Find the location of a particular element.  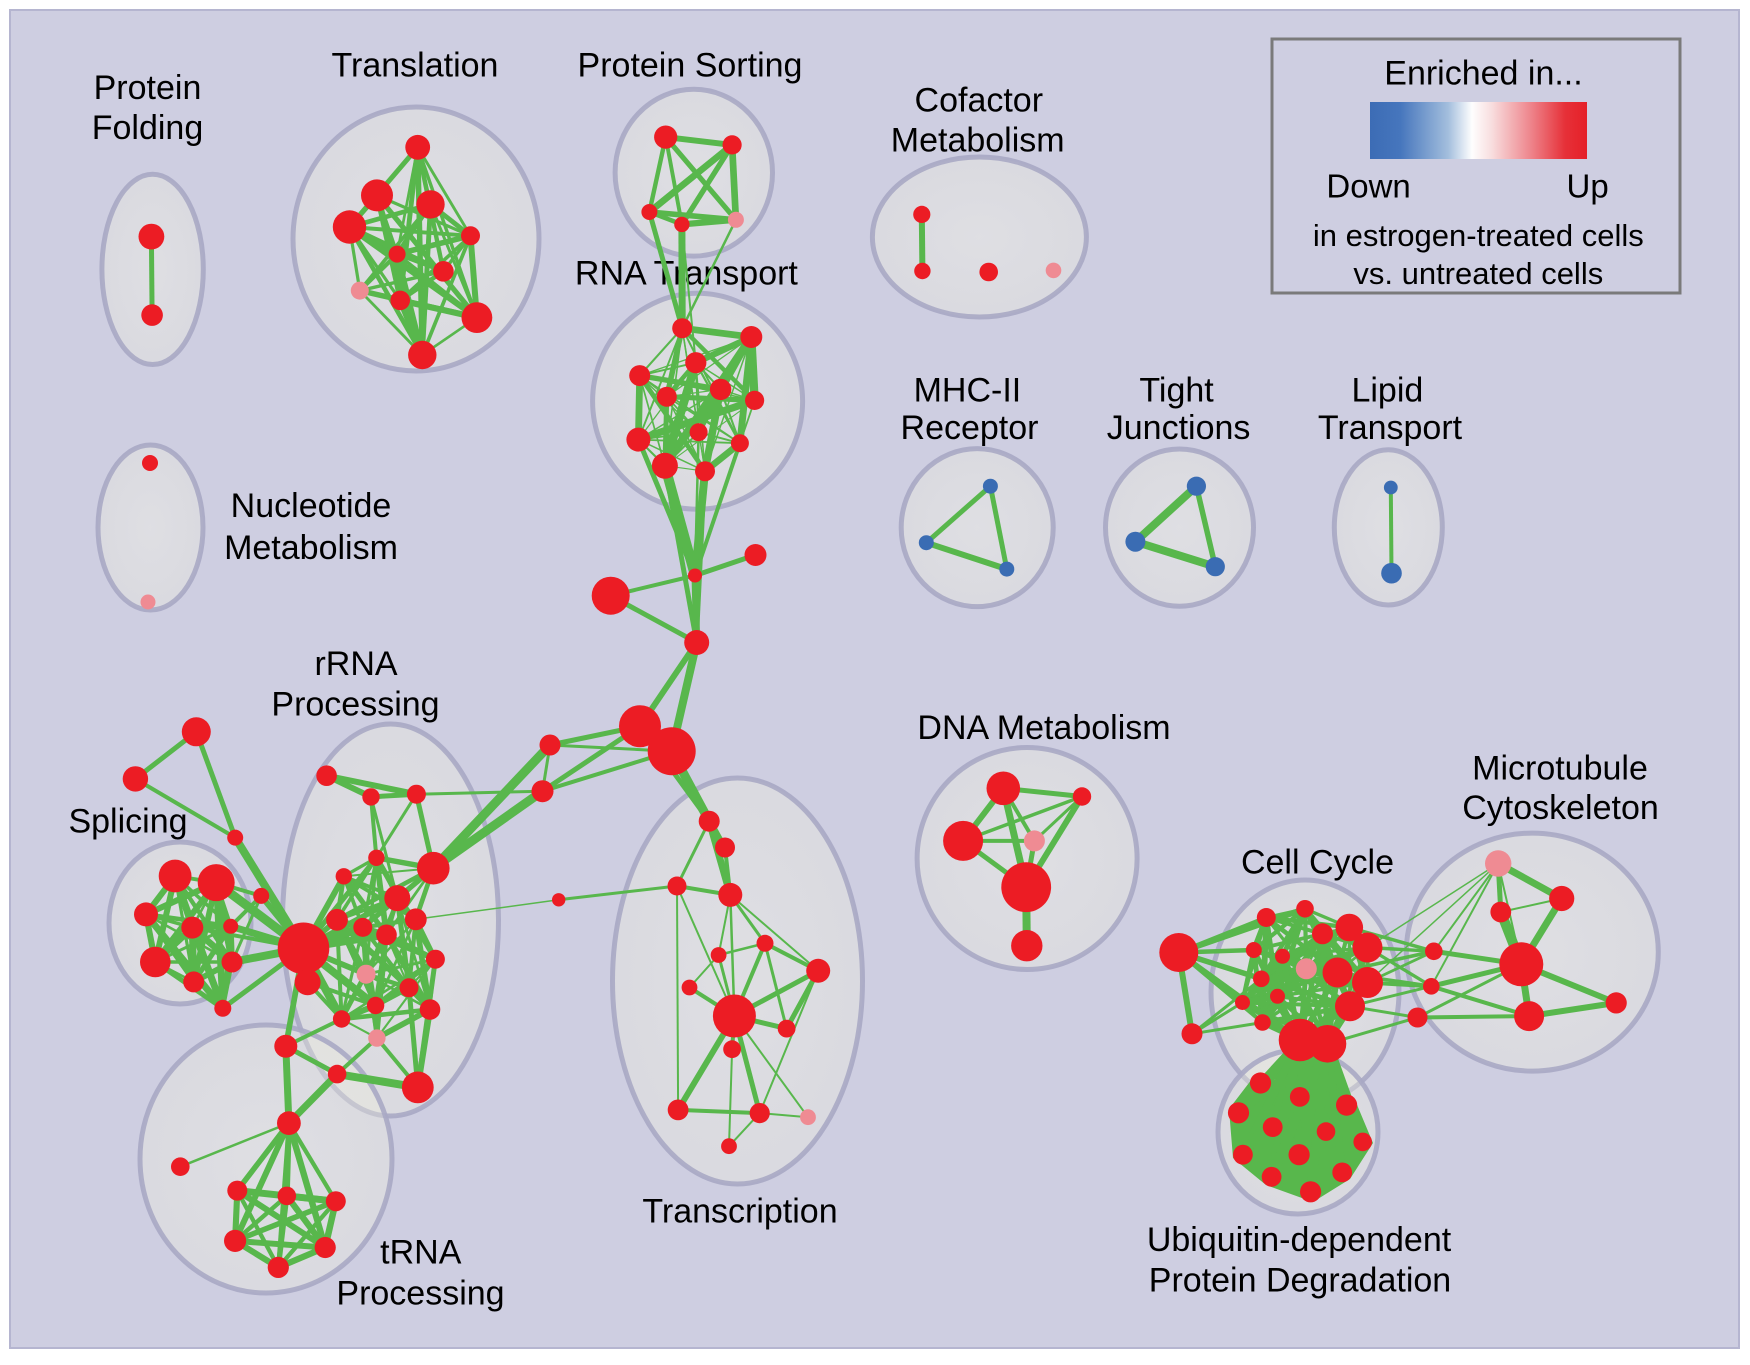

svg-text: in estrogen-treated cells is located at coordinates (1478, 235).